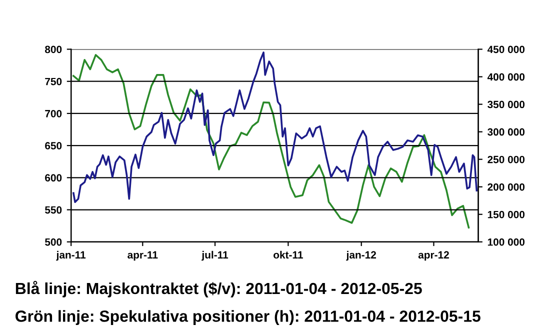  What do you see at coordinates (143, 256) in the screenshot?
I see `x-tick-label: apr-11` at bounding box center [143, 256].